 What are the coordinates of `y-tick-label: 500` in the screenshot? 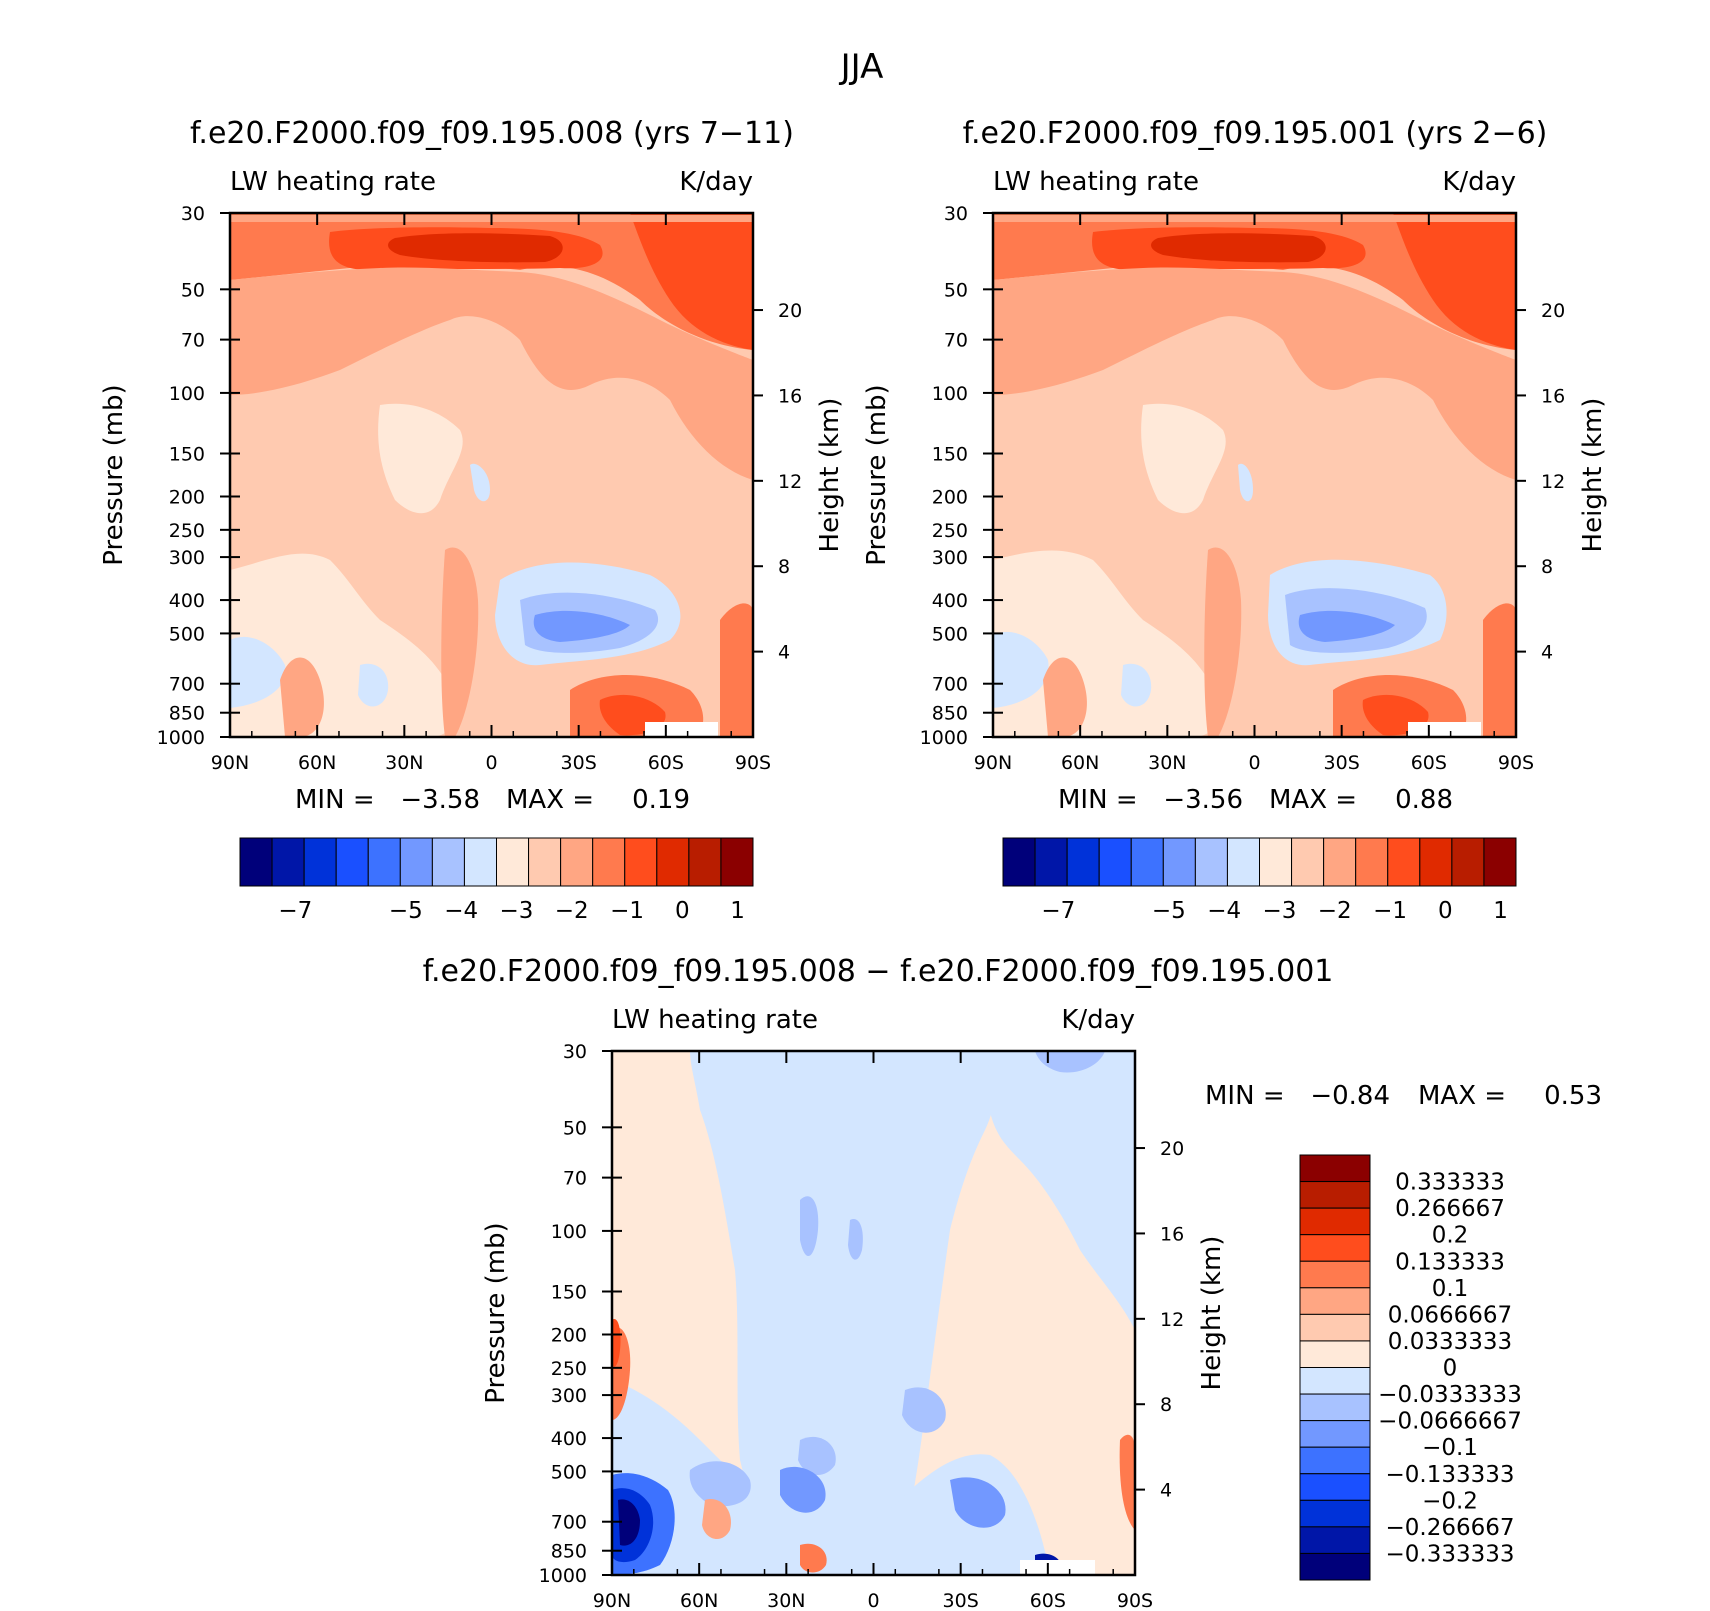 It's located at (950, 634).